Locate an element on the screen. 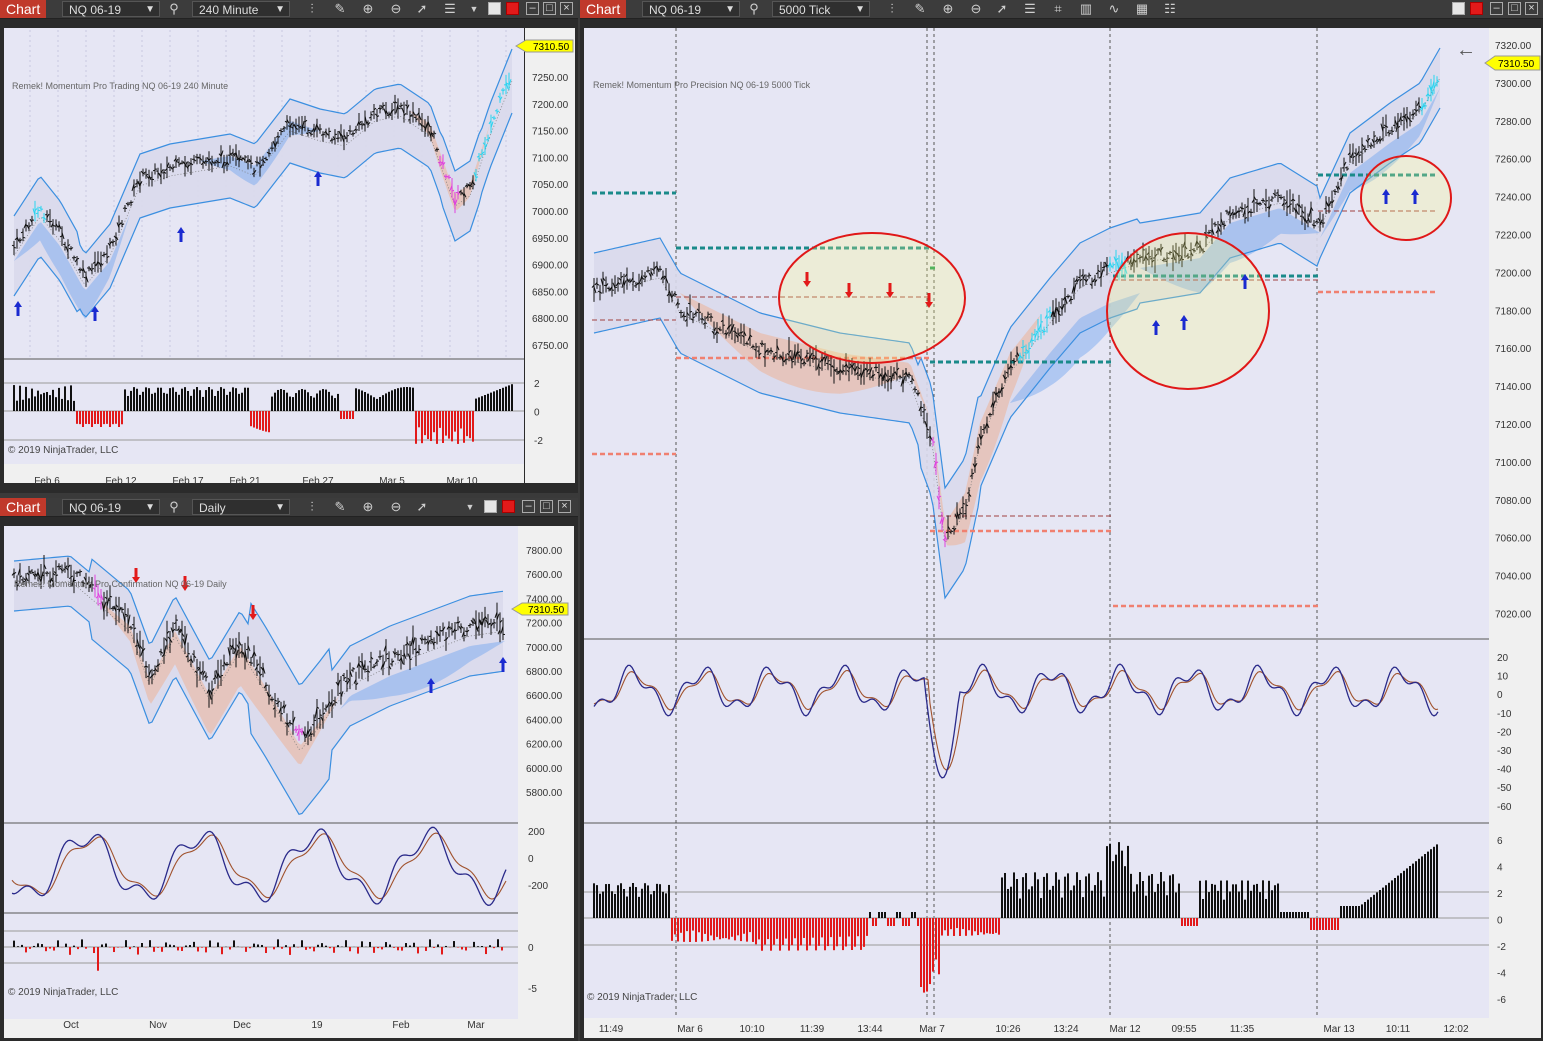 The image size is (1543, 1041). period-select: Daily ▼ is located at coordinates (241, 507).